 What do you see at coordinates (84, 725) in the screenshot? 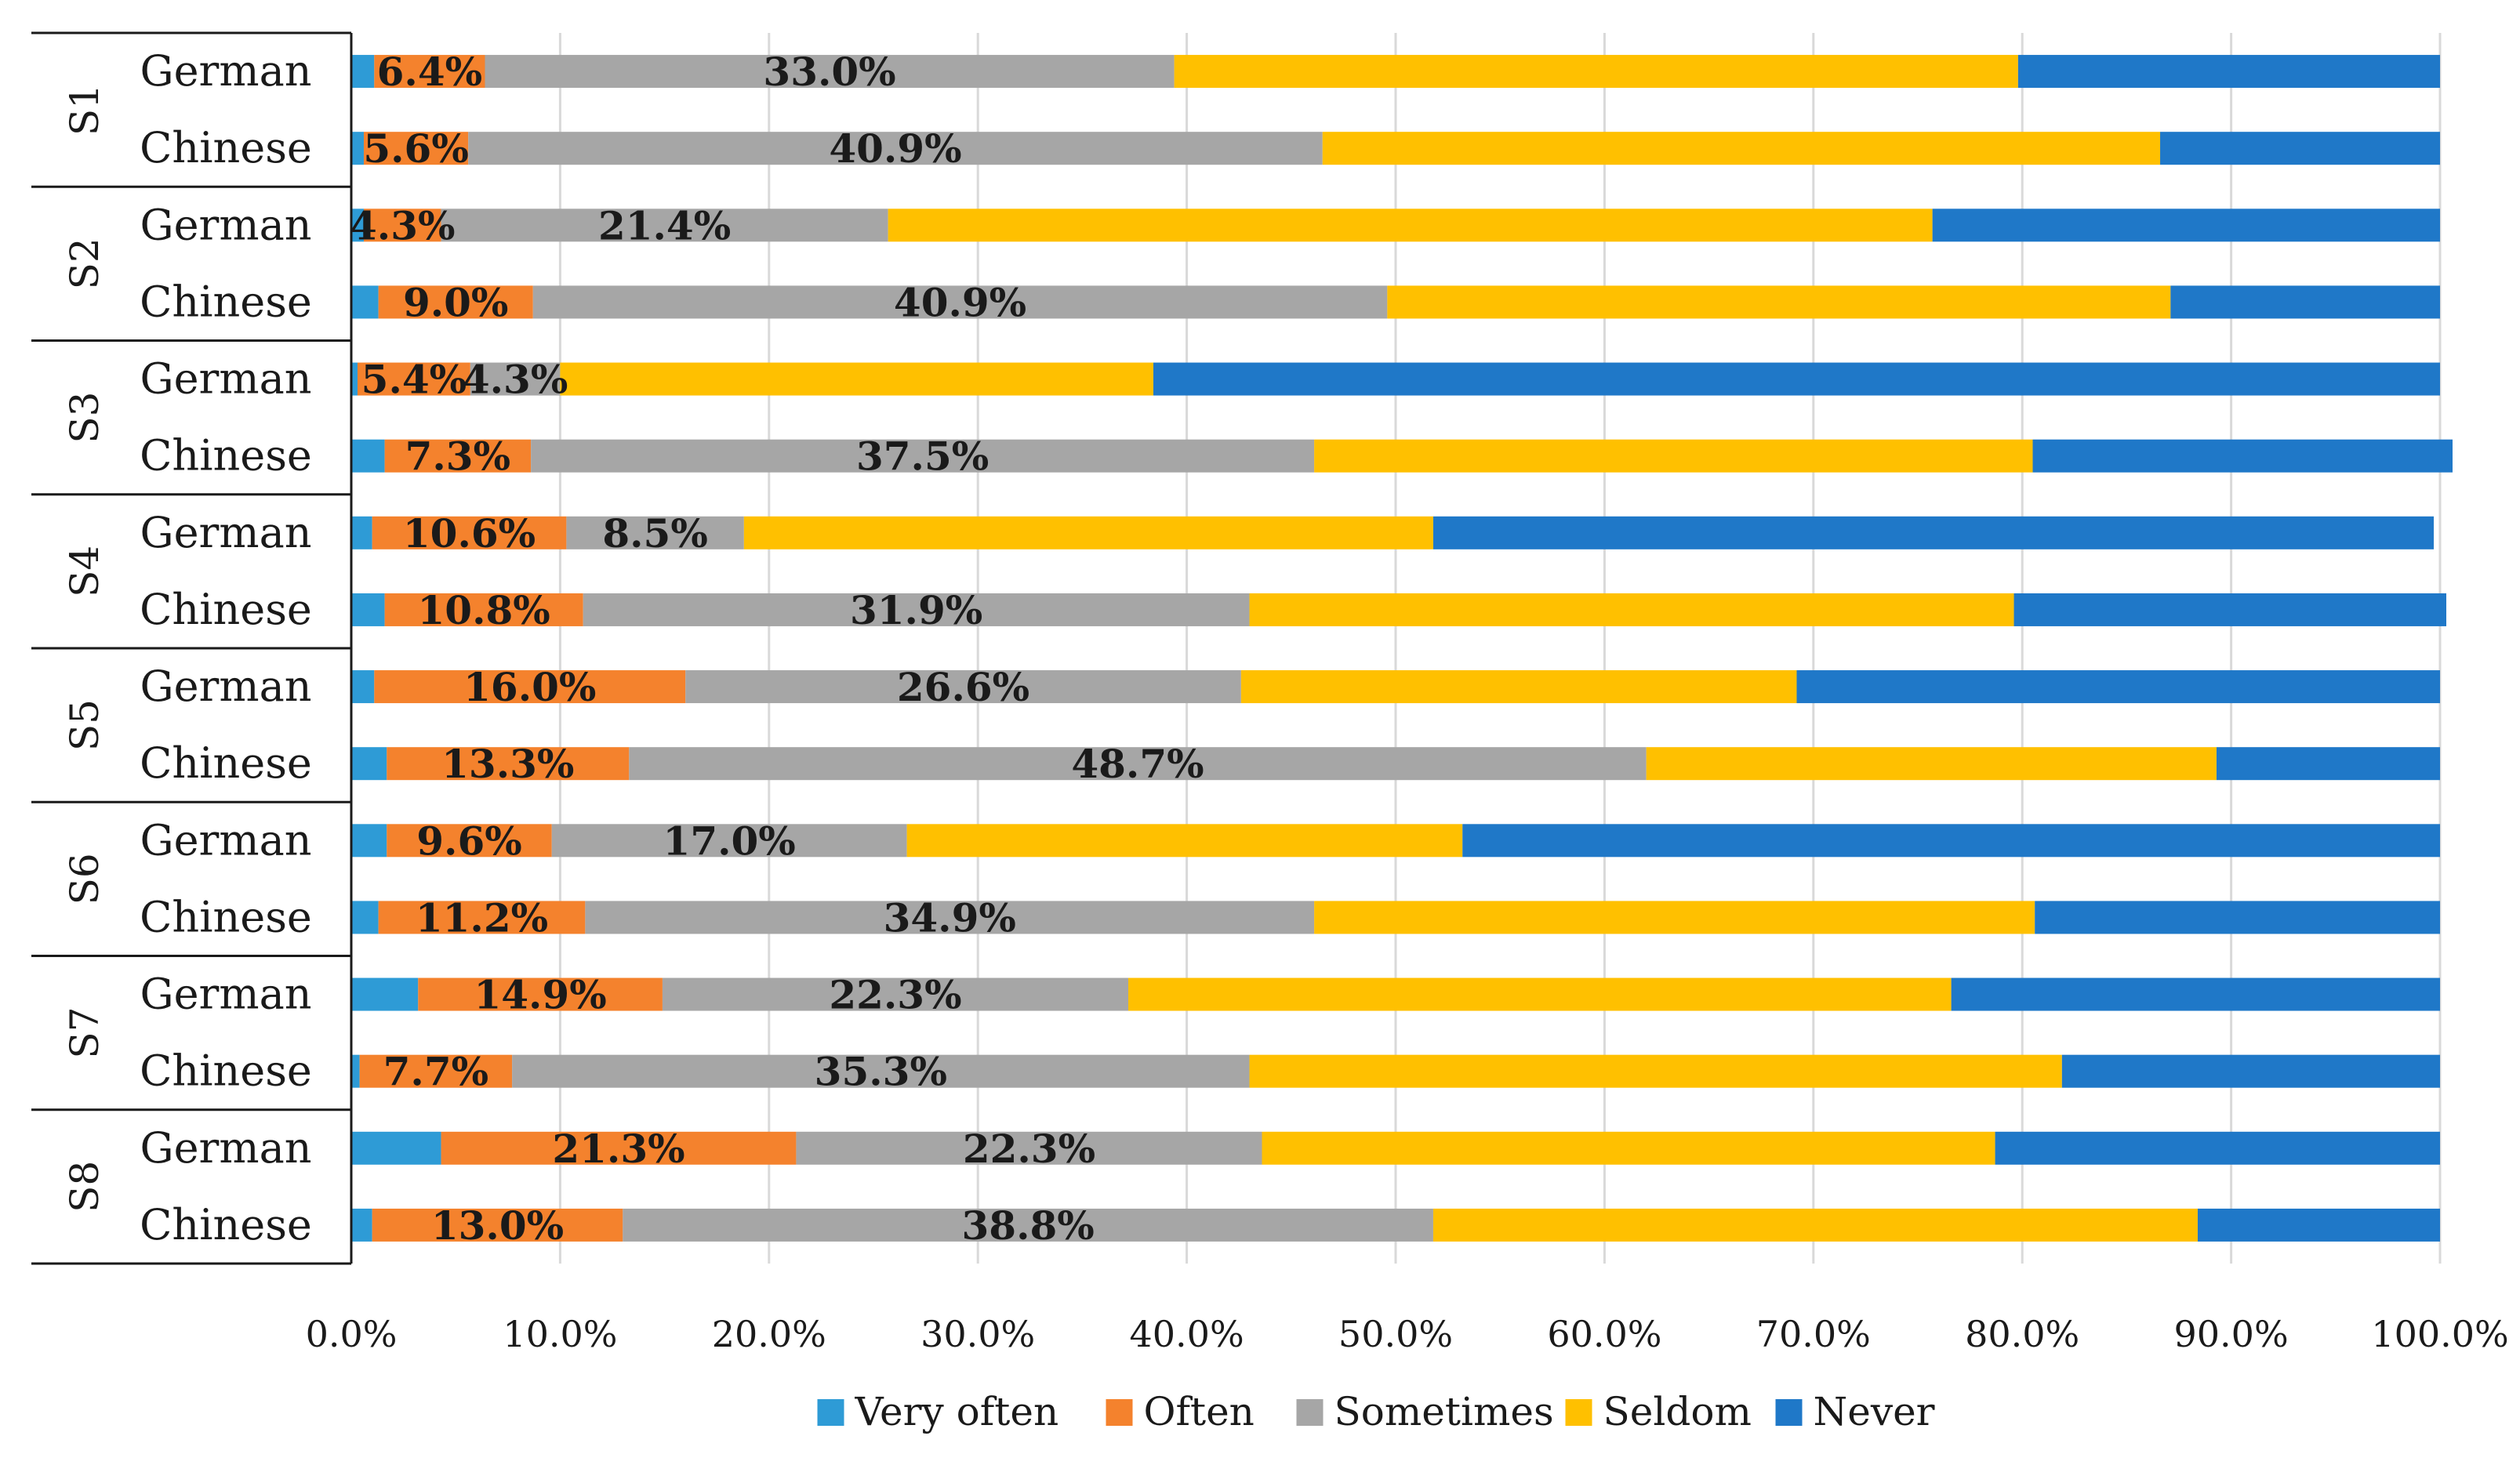
I see `group-label-s5: S5` at bounding box center [84, 725].